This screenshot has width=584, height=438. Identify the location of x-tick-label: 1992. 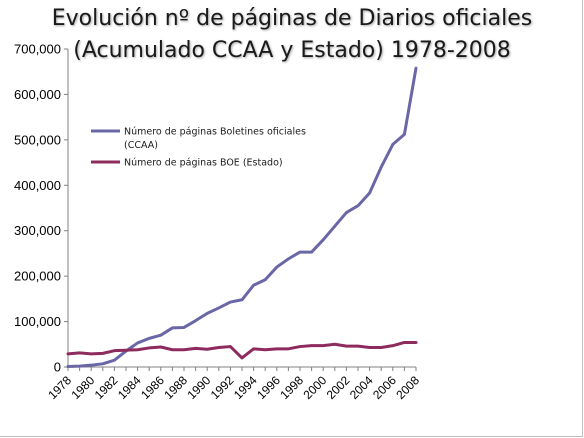
(222, 387).